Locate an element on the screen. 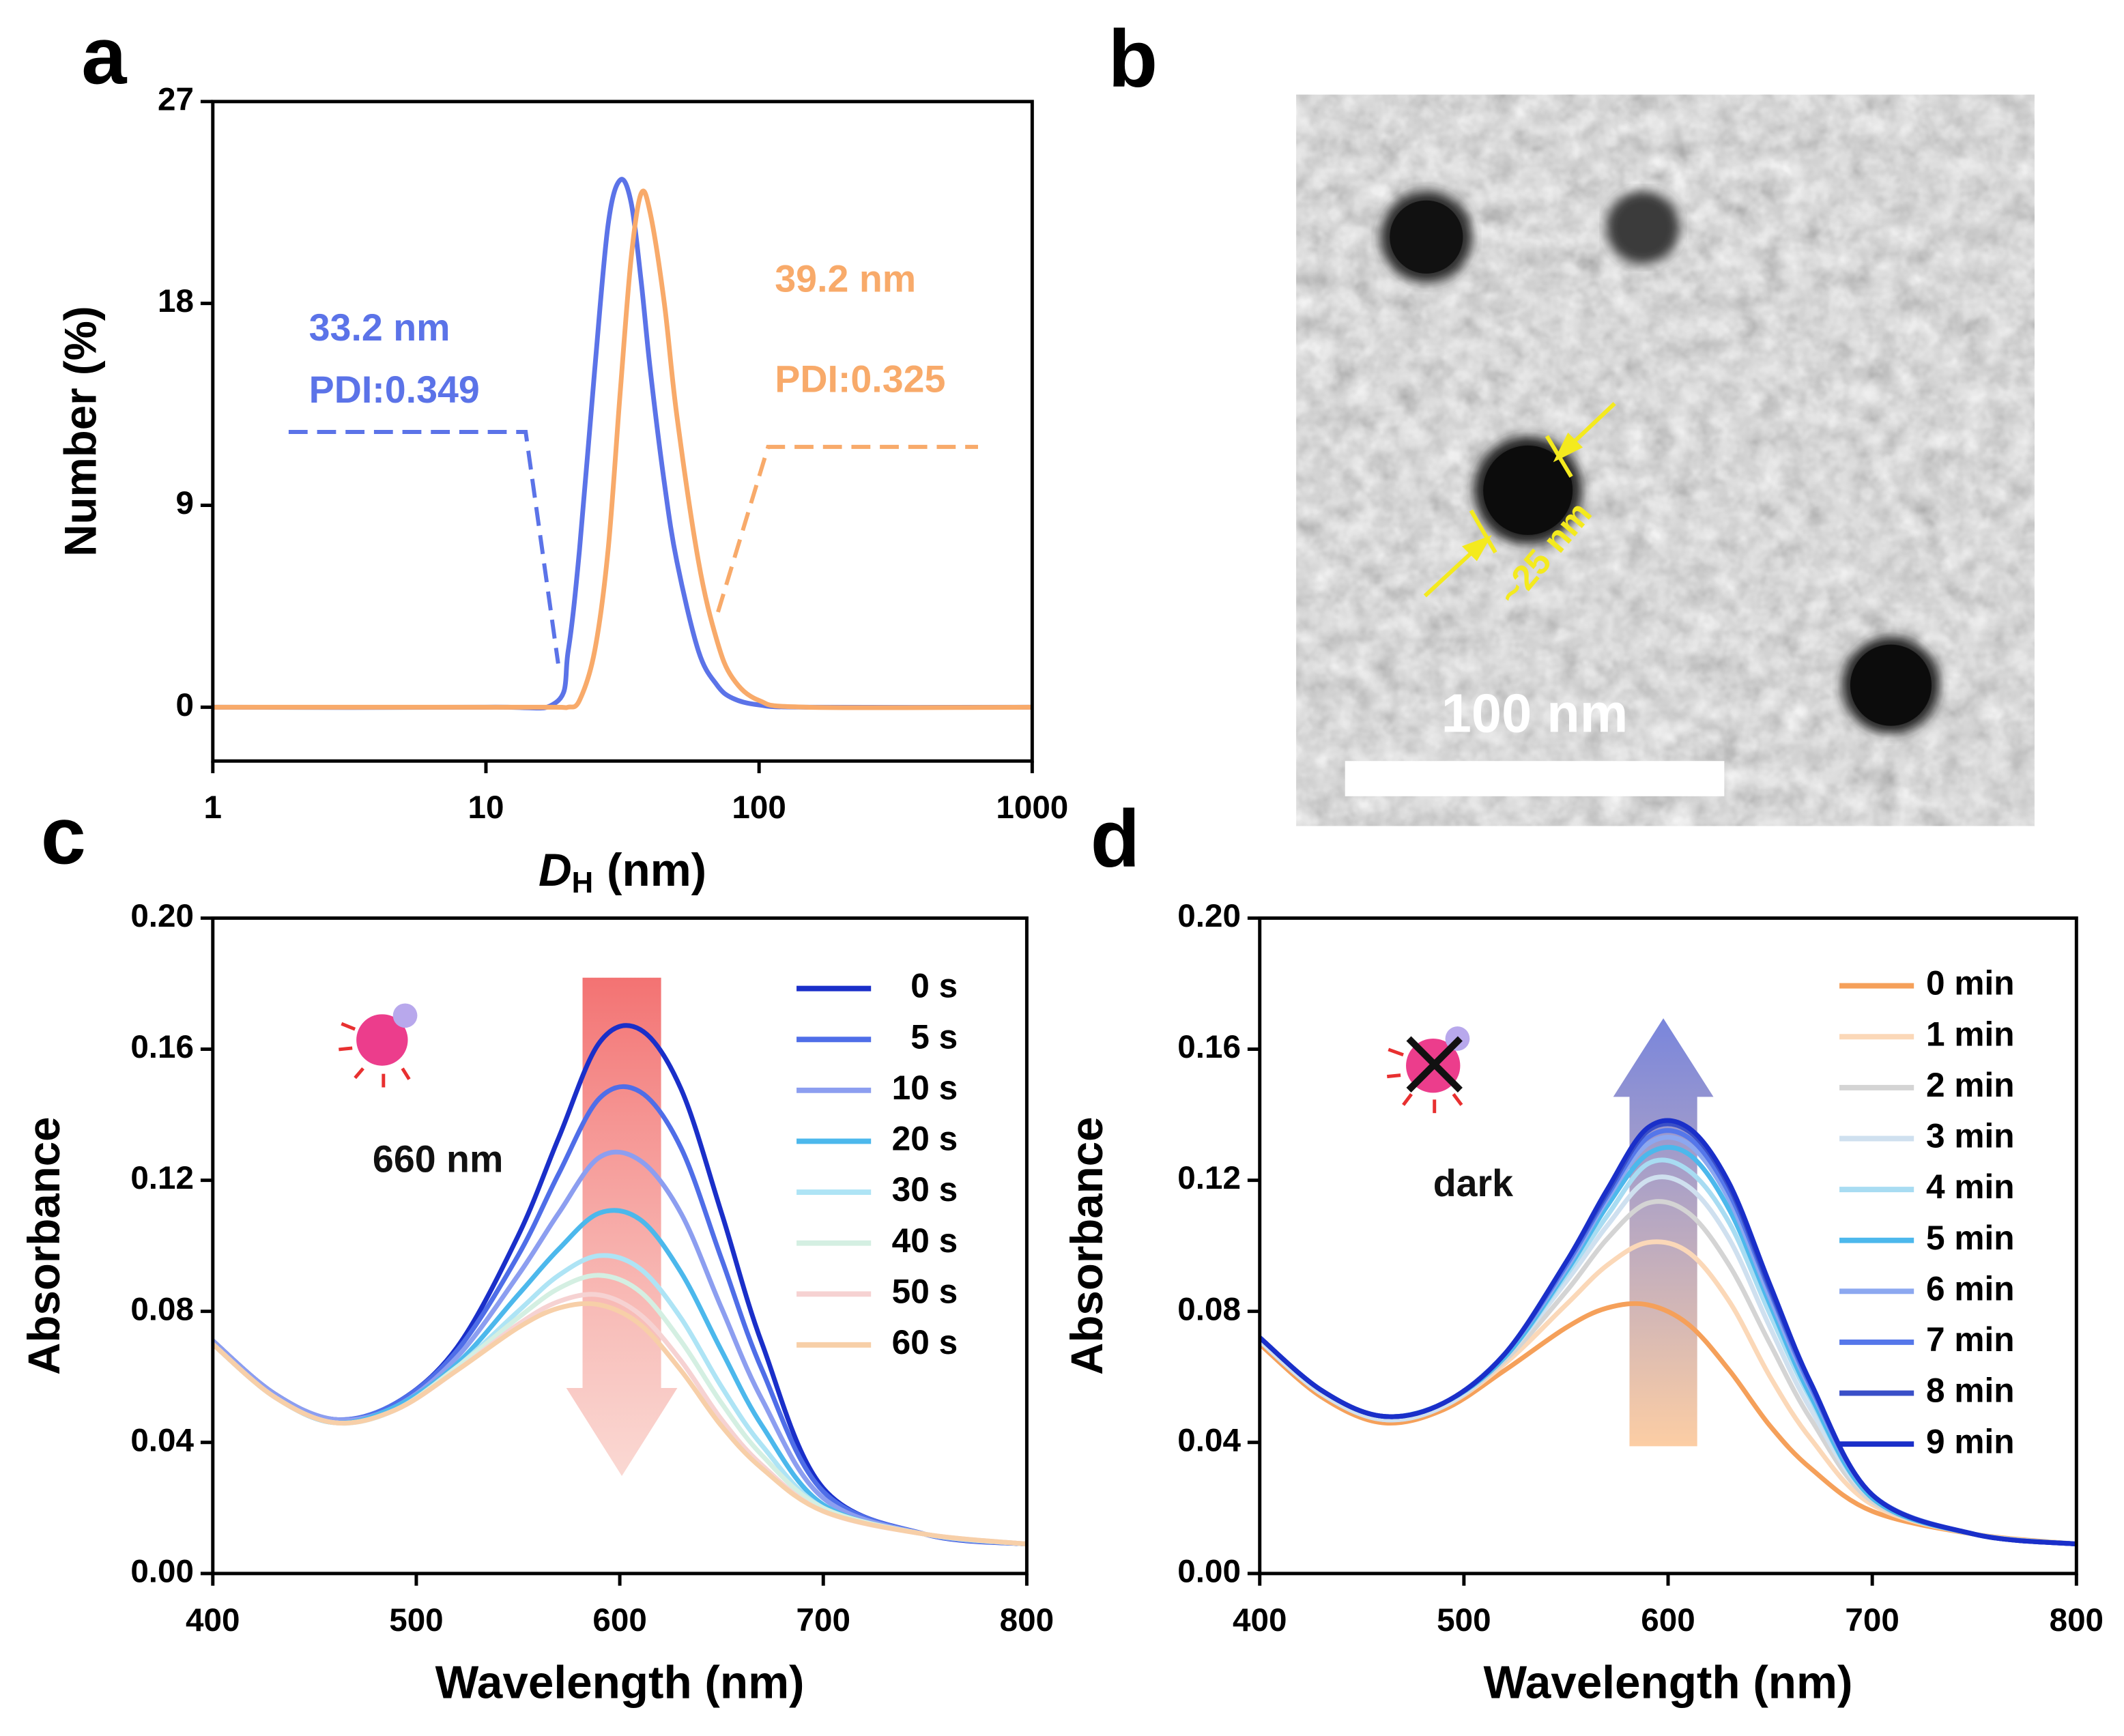 The image size is (2124, 1736). tem-image: 100 nm ~25 nm is located at coordinates (1666, 460).